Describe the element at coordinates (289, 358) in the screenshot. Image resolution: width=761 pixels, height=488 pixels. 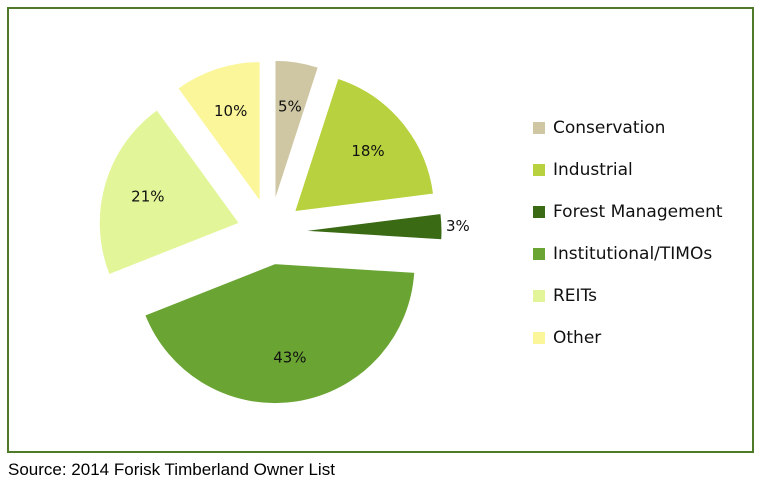
I see `slice-label-institutional-timos: 43%` at that location.